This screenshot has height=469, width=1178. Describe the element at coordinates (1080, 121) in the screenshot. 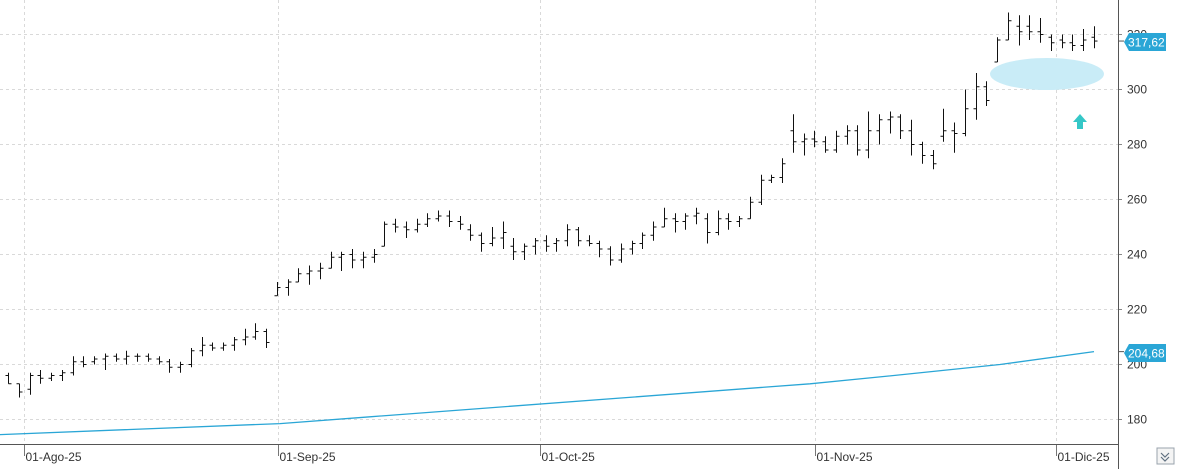

I see `up-arrow-icon` at that location.